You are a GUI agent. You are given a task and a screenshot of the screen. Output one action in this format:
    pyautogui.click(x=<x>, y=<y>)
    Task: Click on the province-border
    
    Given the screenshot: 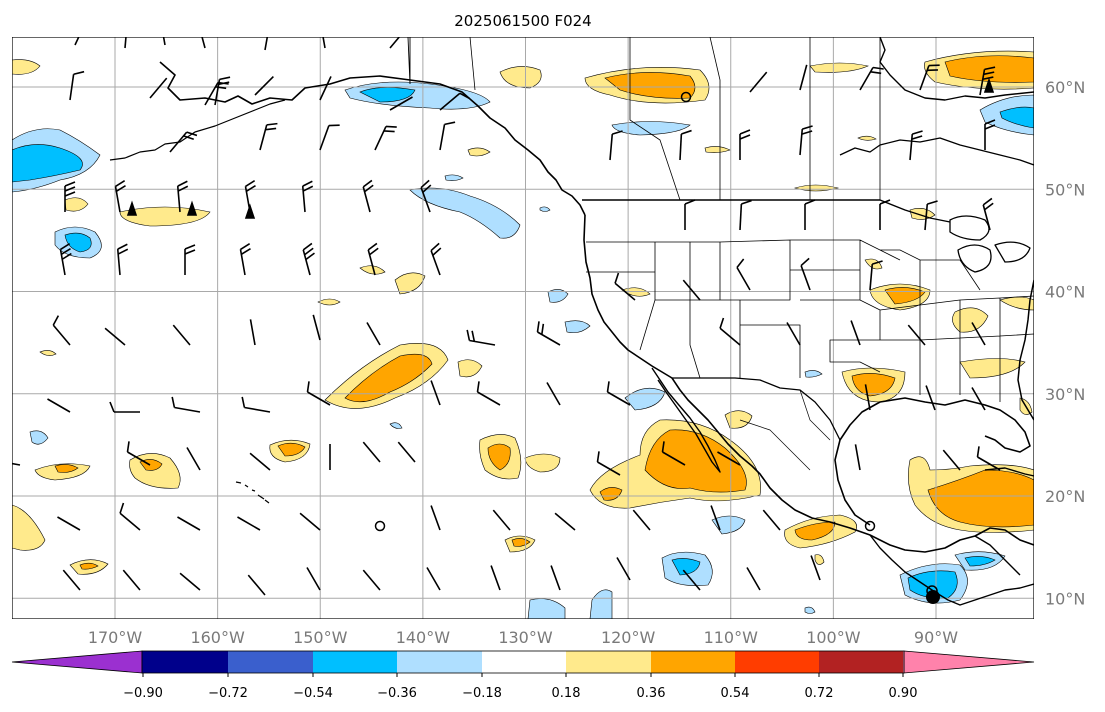 What is the action you would take?
    pyautogui.click(x=675, y=119)
    